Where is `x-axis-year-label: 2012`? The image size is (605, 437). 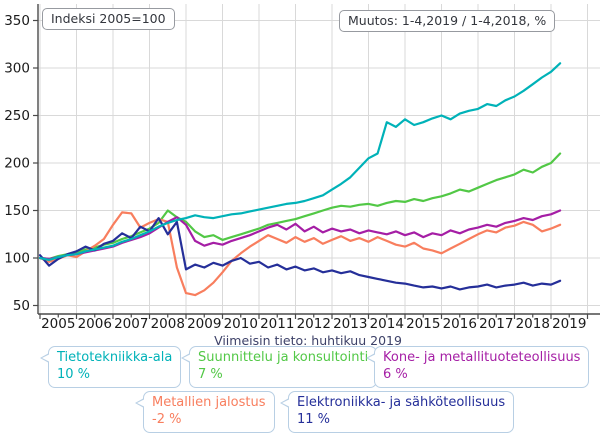 x-axis-year-label: 2012 is located at coordinates (314, 324).